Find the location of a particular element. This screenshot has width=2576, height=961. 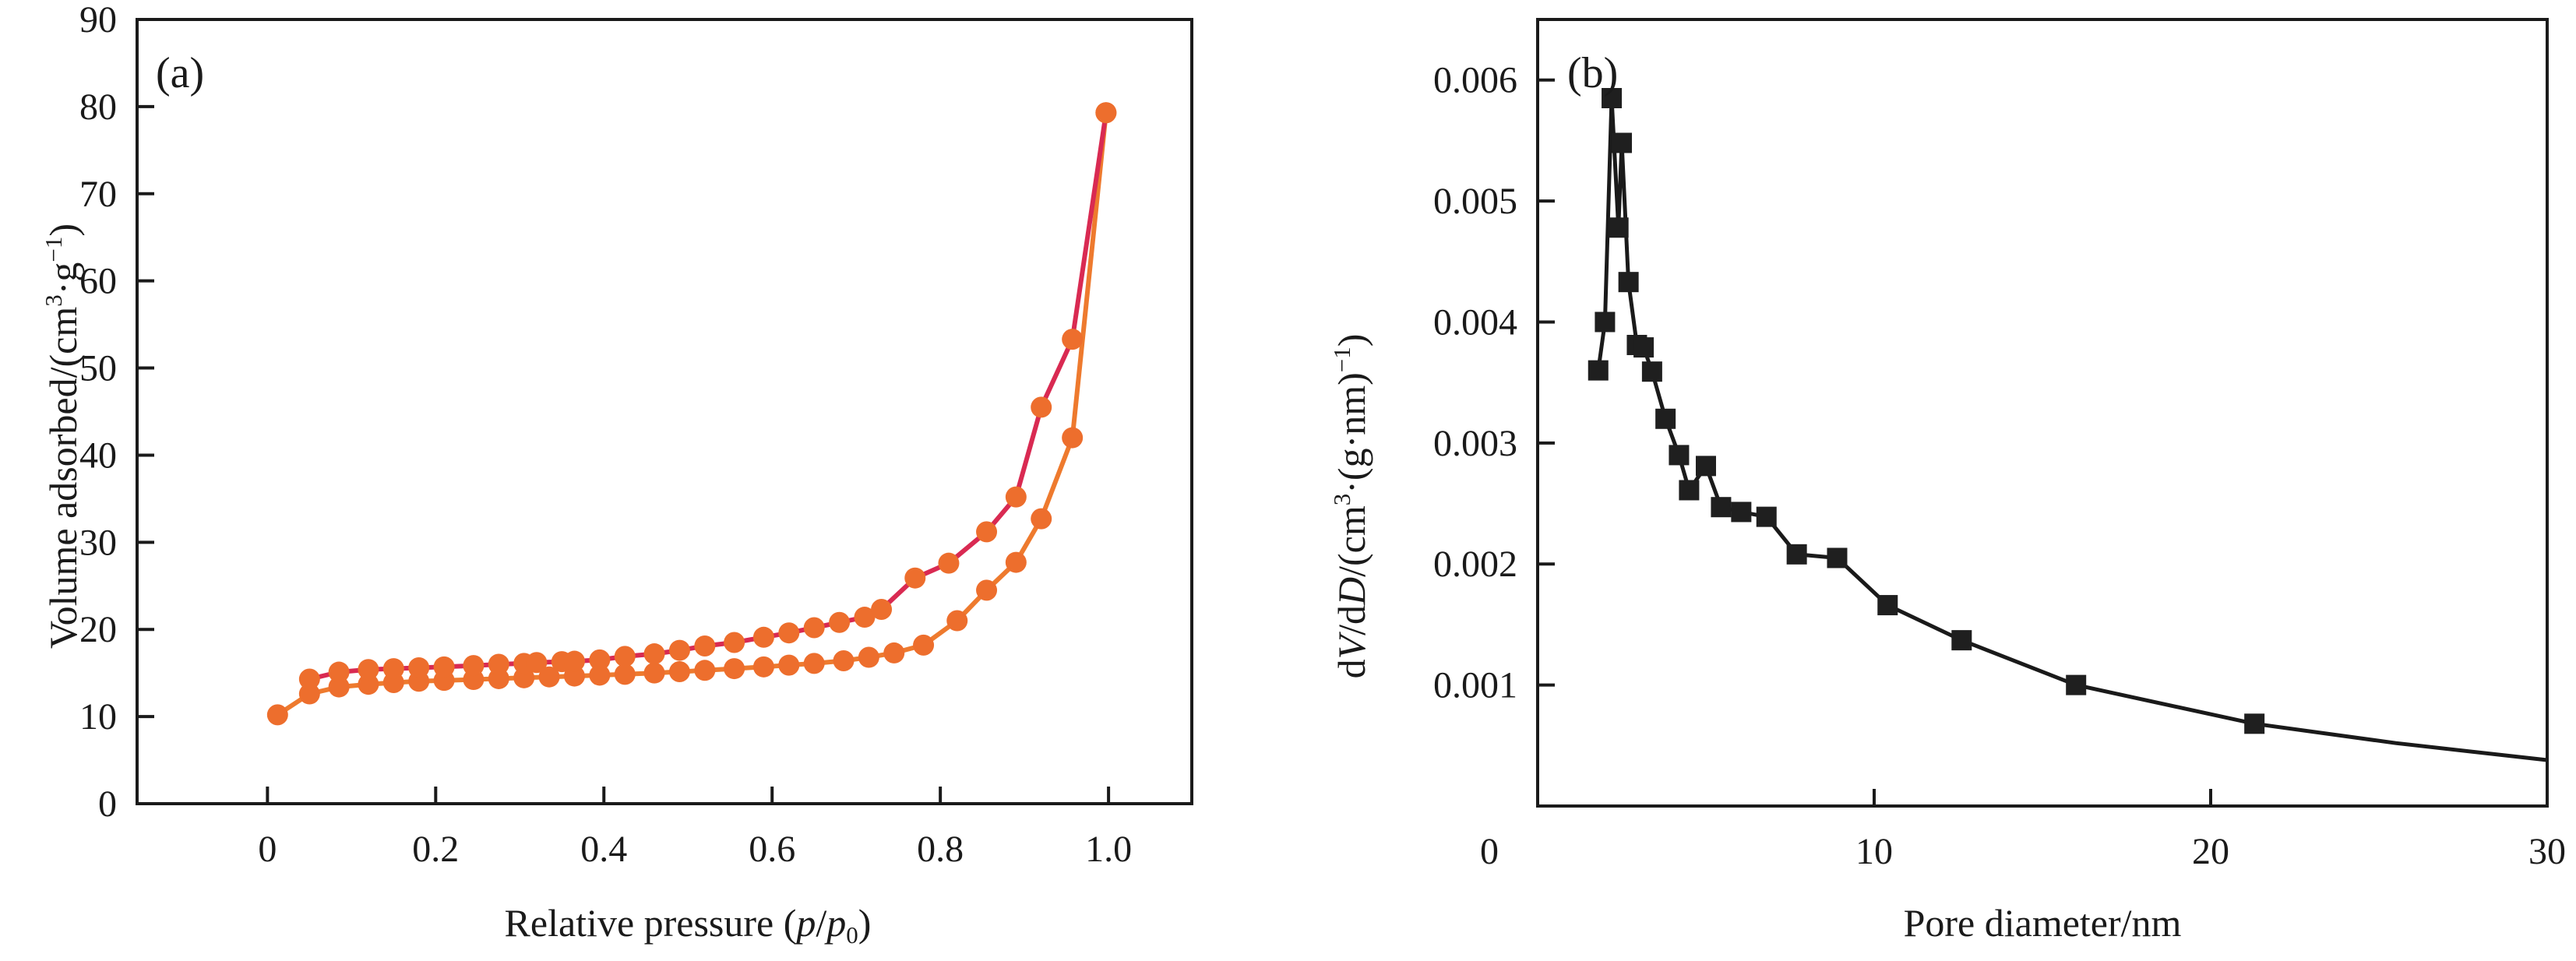

y-tick-label: 60 is located at coordinates (98, 281).